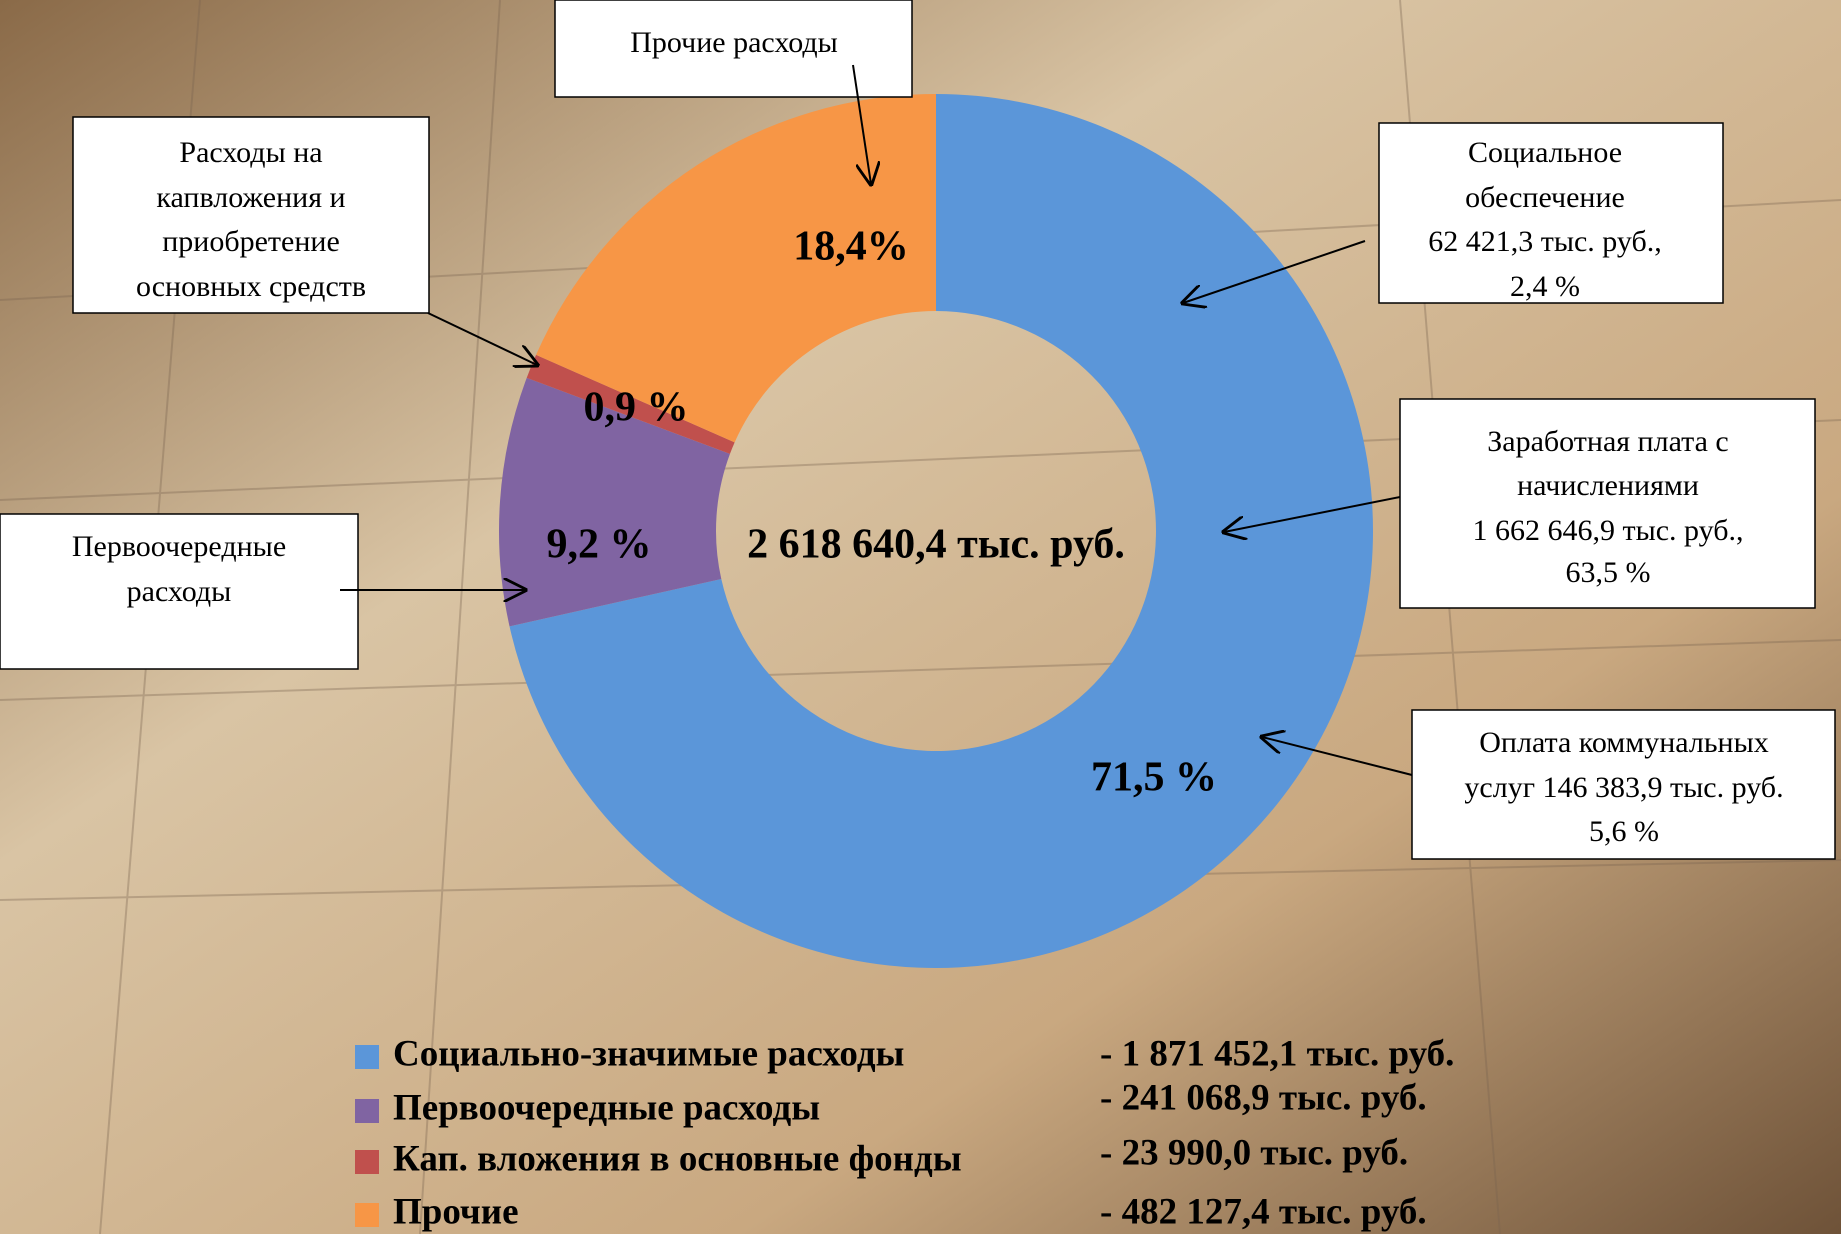  Describe the element at coordinates (734, 42) in the screenshot. I see `callout-text: Прочие расходы` at that location.